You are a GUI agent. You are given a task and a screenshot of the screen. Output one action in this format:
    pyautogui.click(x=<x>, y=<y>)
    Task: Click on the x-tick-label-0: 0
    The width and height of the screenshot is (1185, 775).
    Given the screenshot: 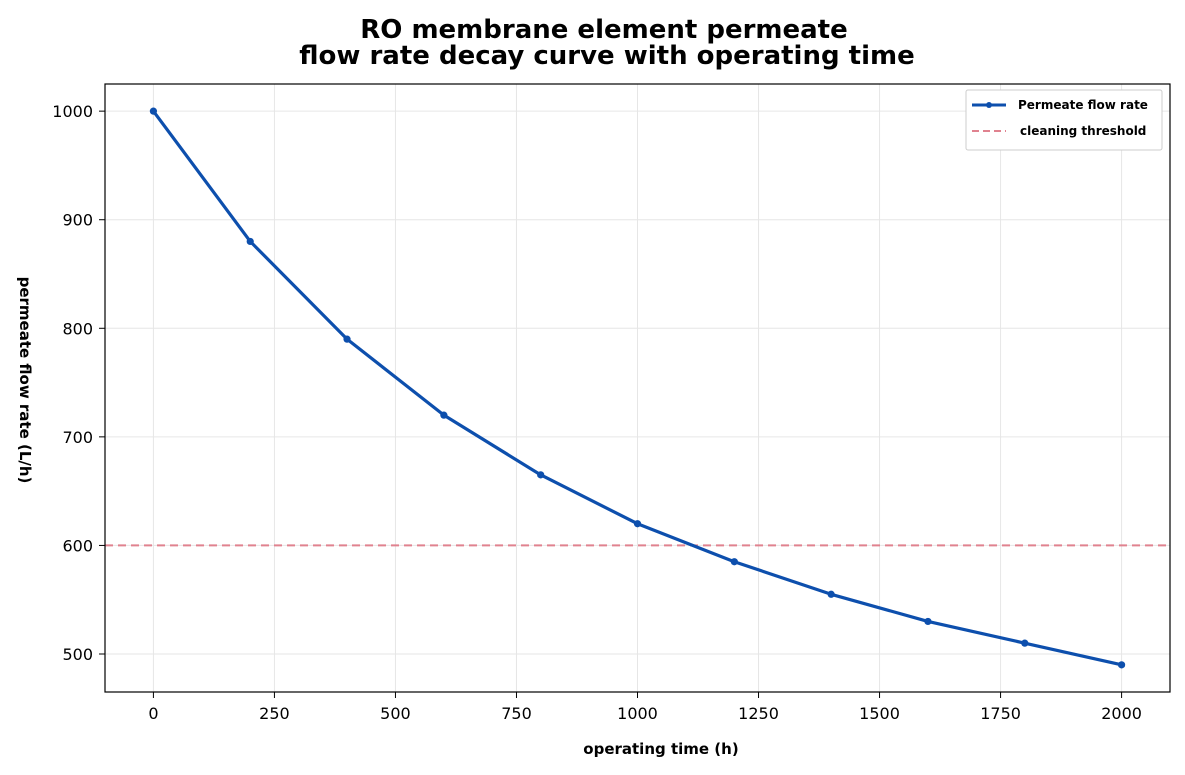 What is the action you would take?
    pyautogui.click(x=153, y=713)
    